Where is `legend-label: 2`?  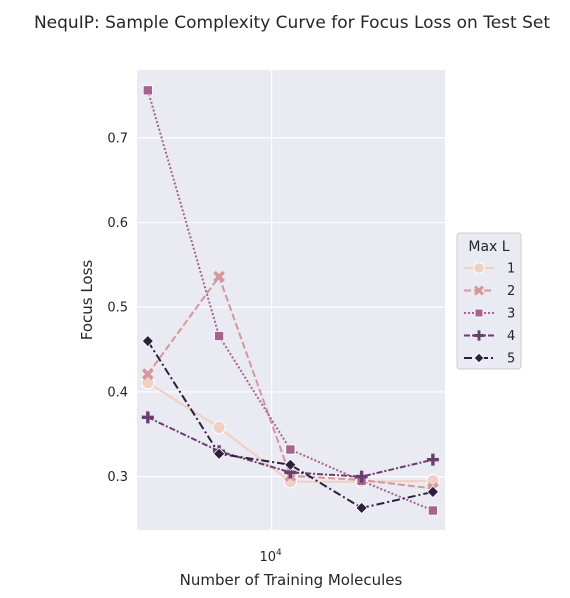
legend-label: 2 is located at coordinates (511, 291).